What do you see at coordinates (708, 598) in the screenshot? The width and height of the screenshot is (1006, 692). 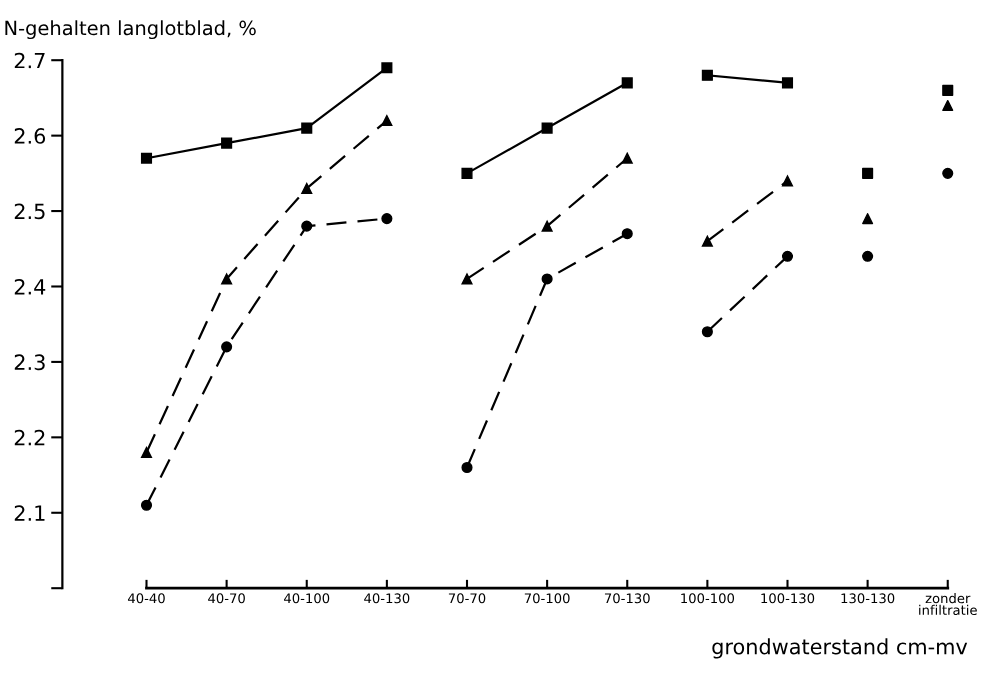 I see `x-tick-label: 100-100` at bounding box center [708, 598].